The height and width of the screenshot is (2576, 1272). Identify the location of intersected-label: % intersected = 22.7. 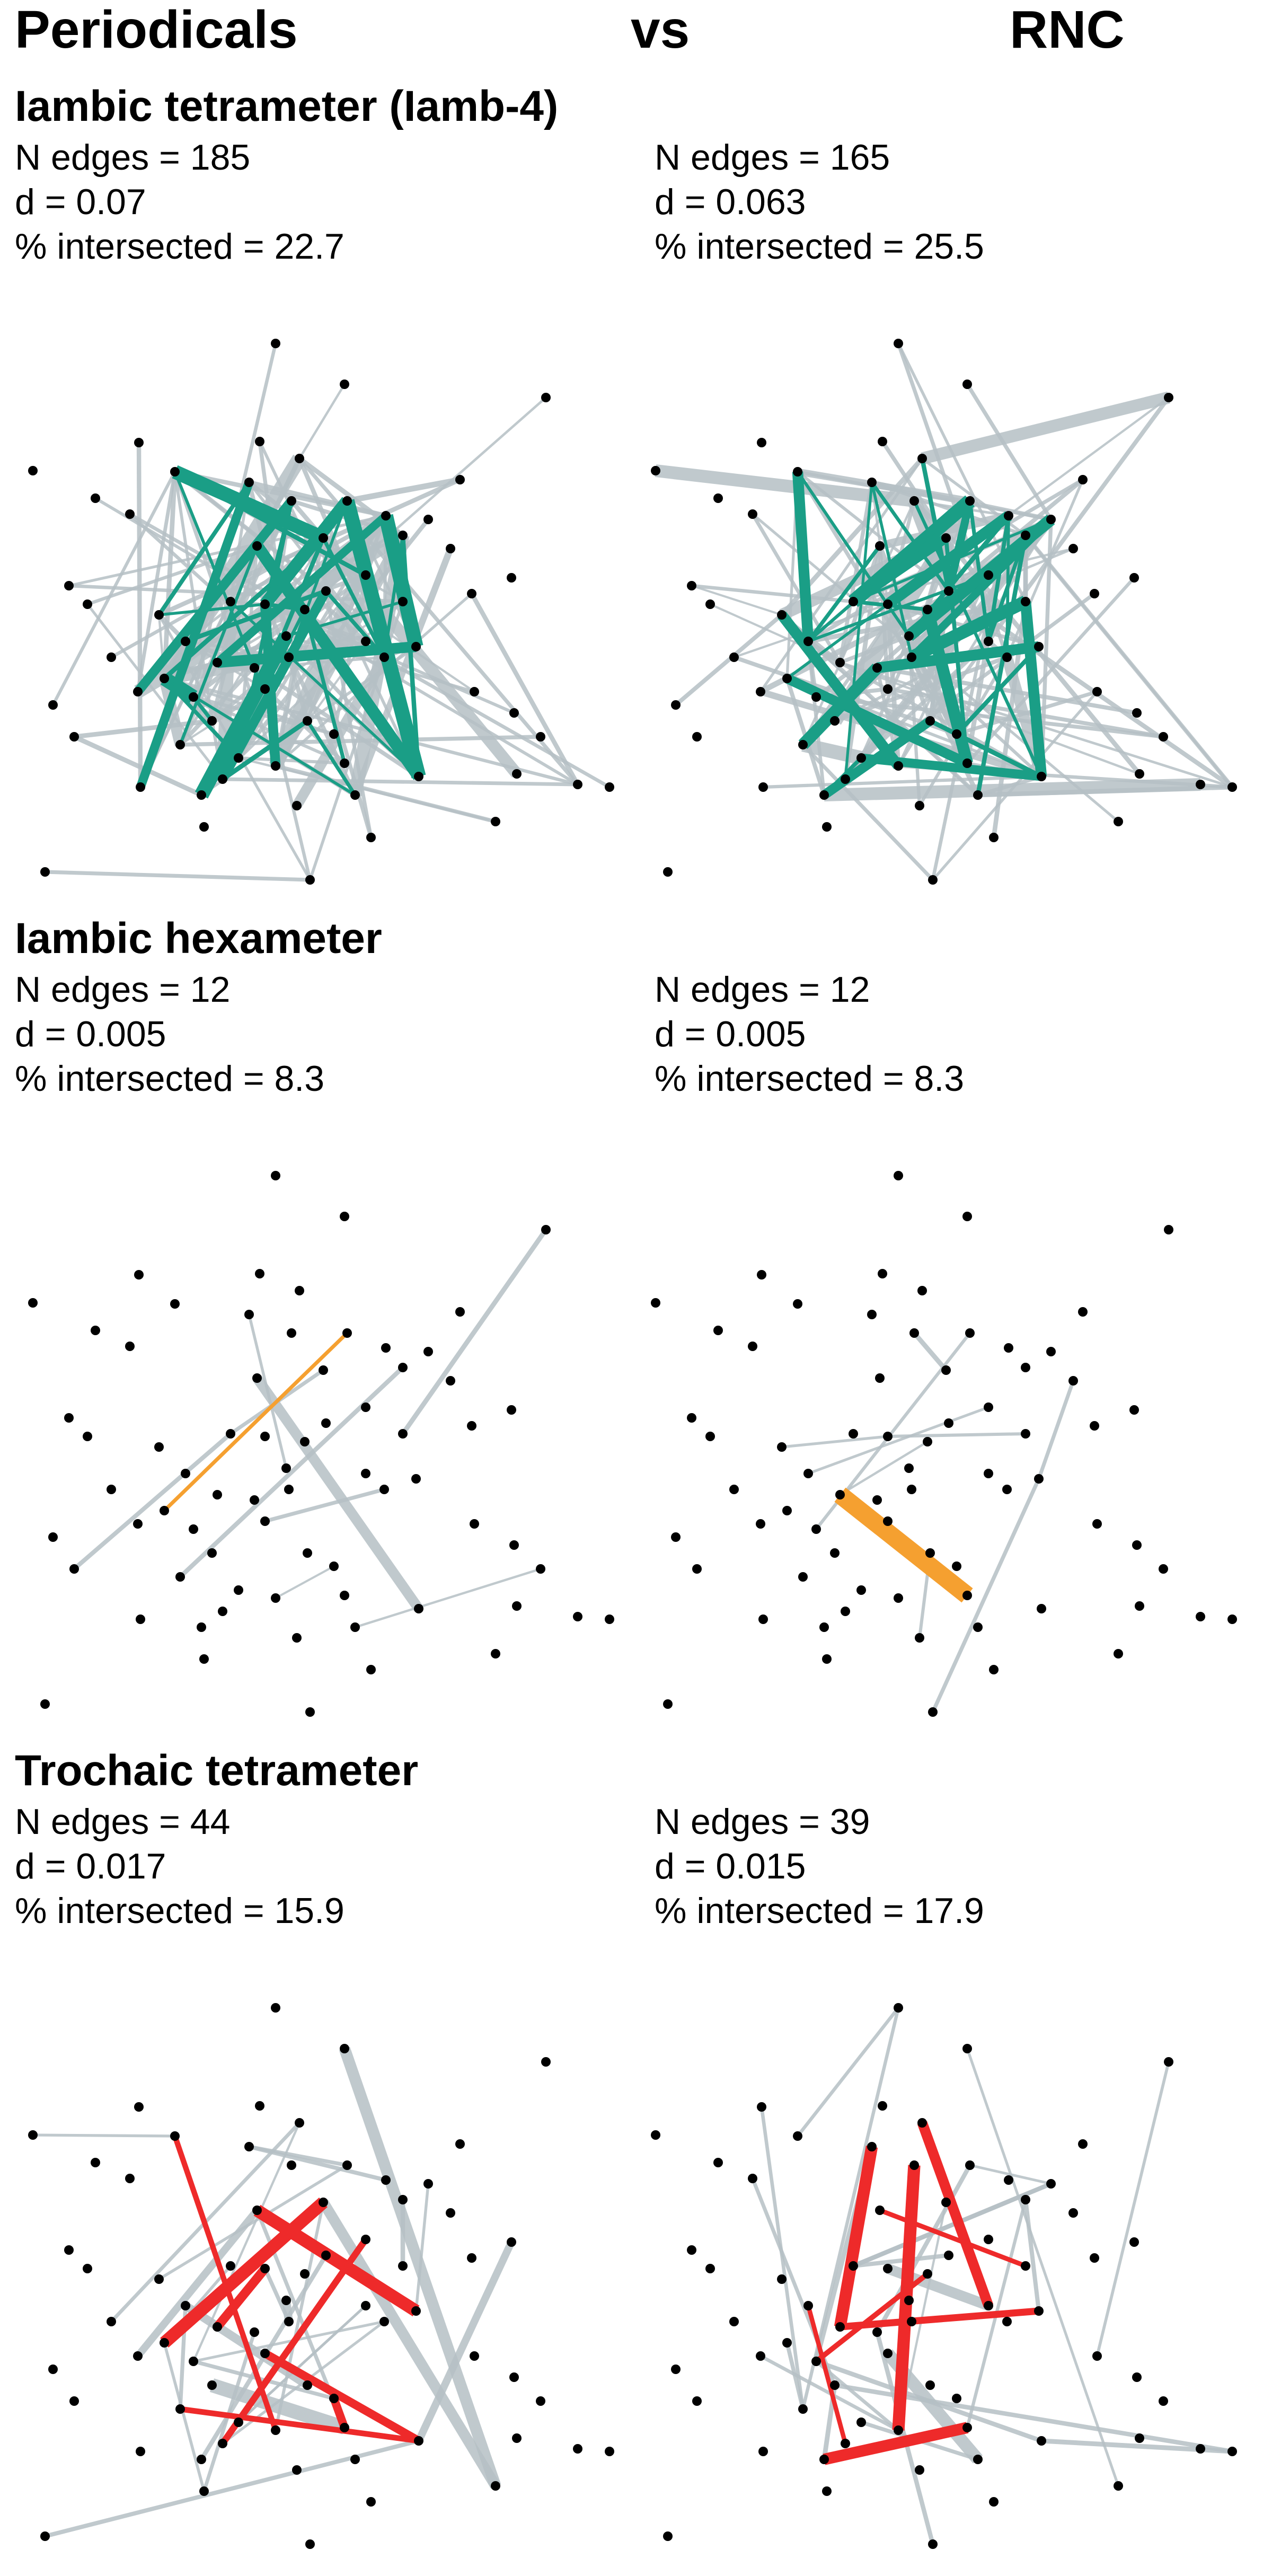
(179, 246).